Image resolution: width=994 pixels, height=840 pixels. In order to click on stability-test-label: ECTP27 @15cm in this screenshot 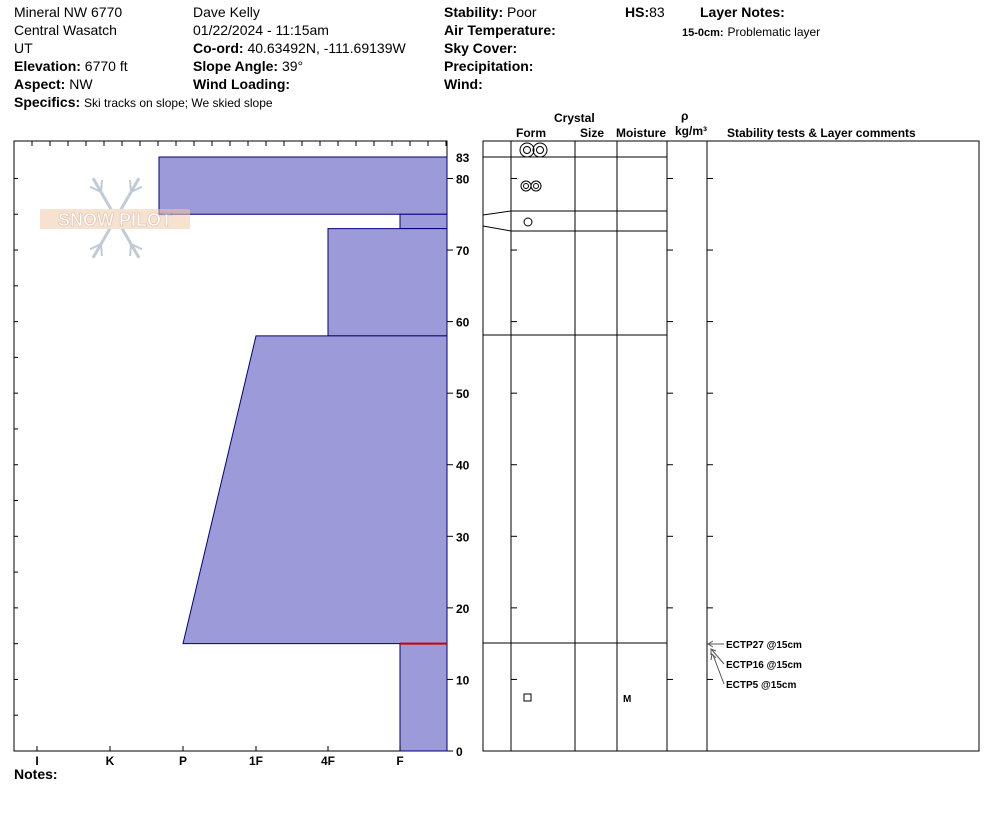, I will do `click(764, 645)`.